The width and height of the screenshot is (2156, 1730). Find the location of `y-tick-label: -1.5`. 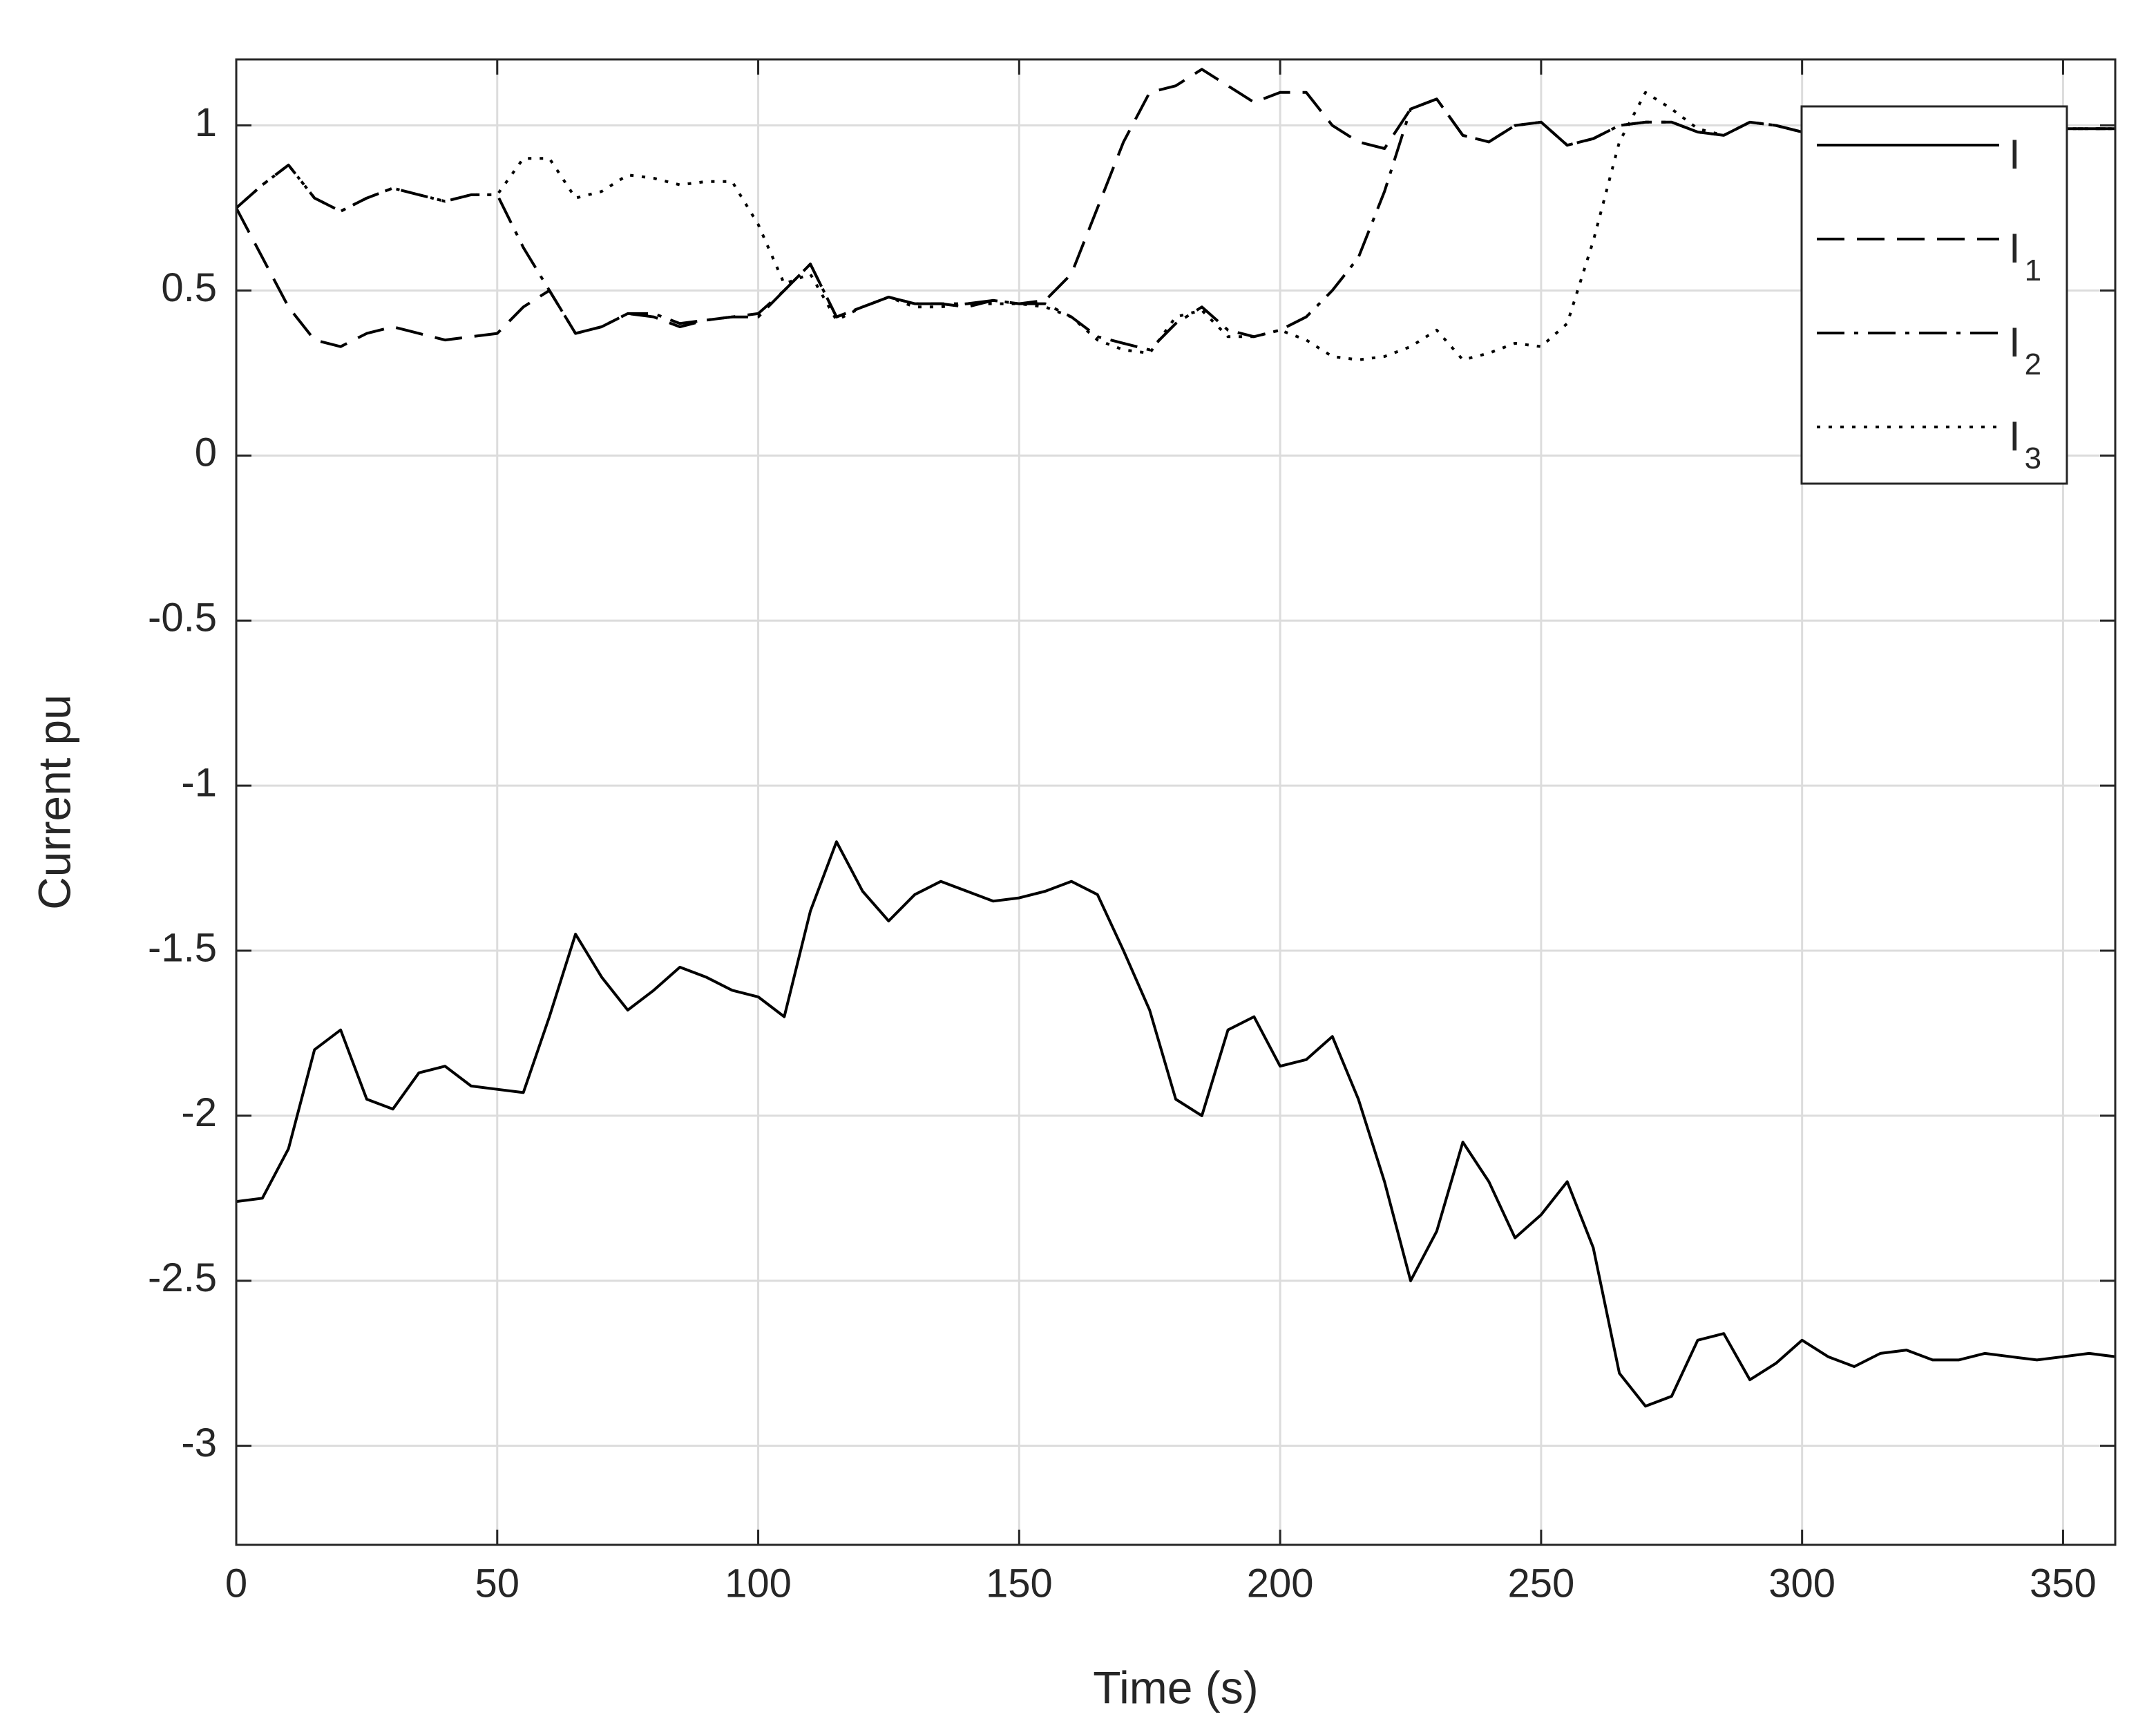

y-tick-label: -1.5 is located at coordinates (182, 947).